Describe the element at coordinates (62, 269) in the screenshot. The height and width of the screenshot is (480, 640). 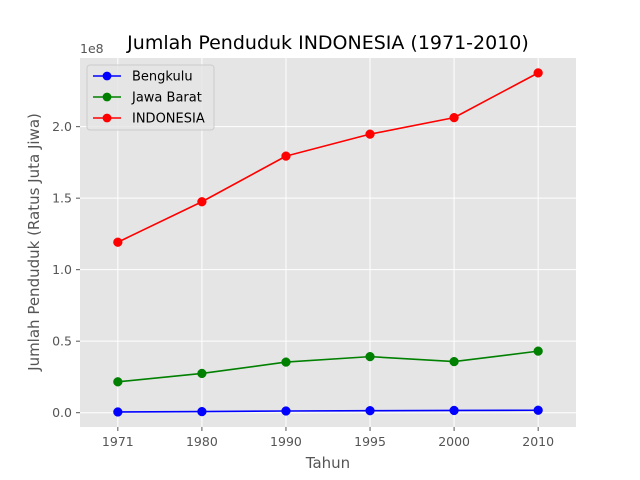
I see `y-tick-label: 1.0` at that location.